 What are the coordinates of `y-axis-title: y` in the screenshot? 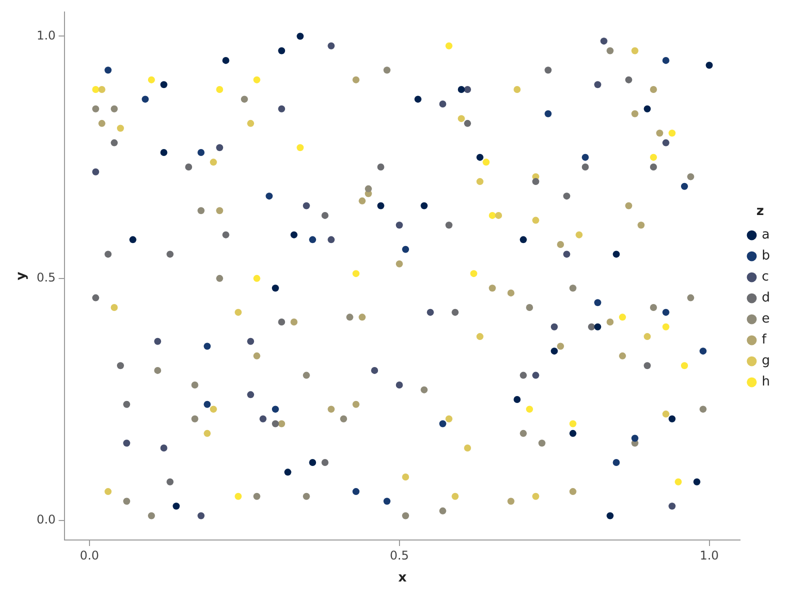 It's located at (22, 275).